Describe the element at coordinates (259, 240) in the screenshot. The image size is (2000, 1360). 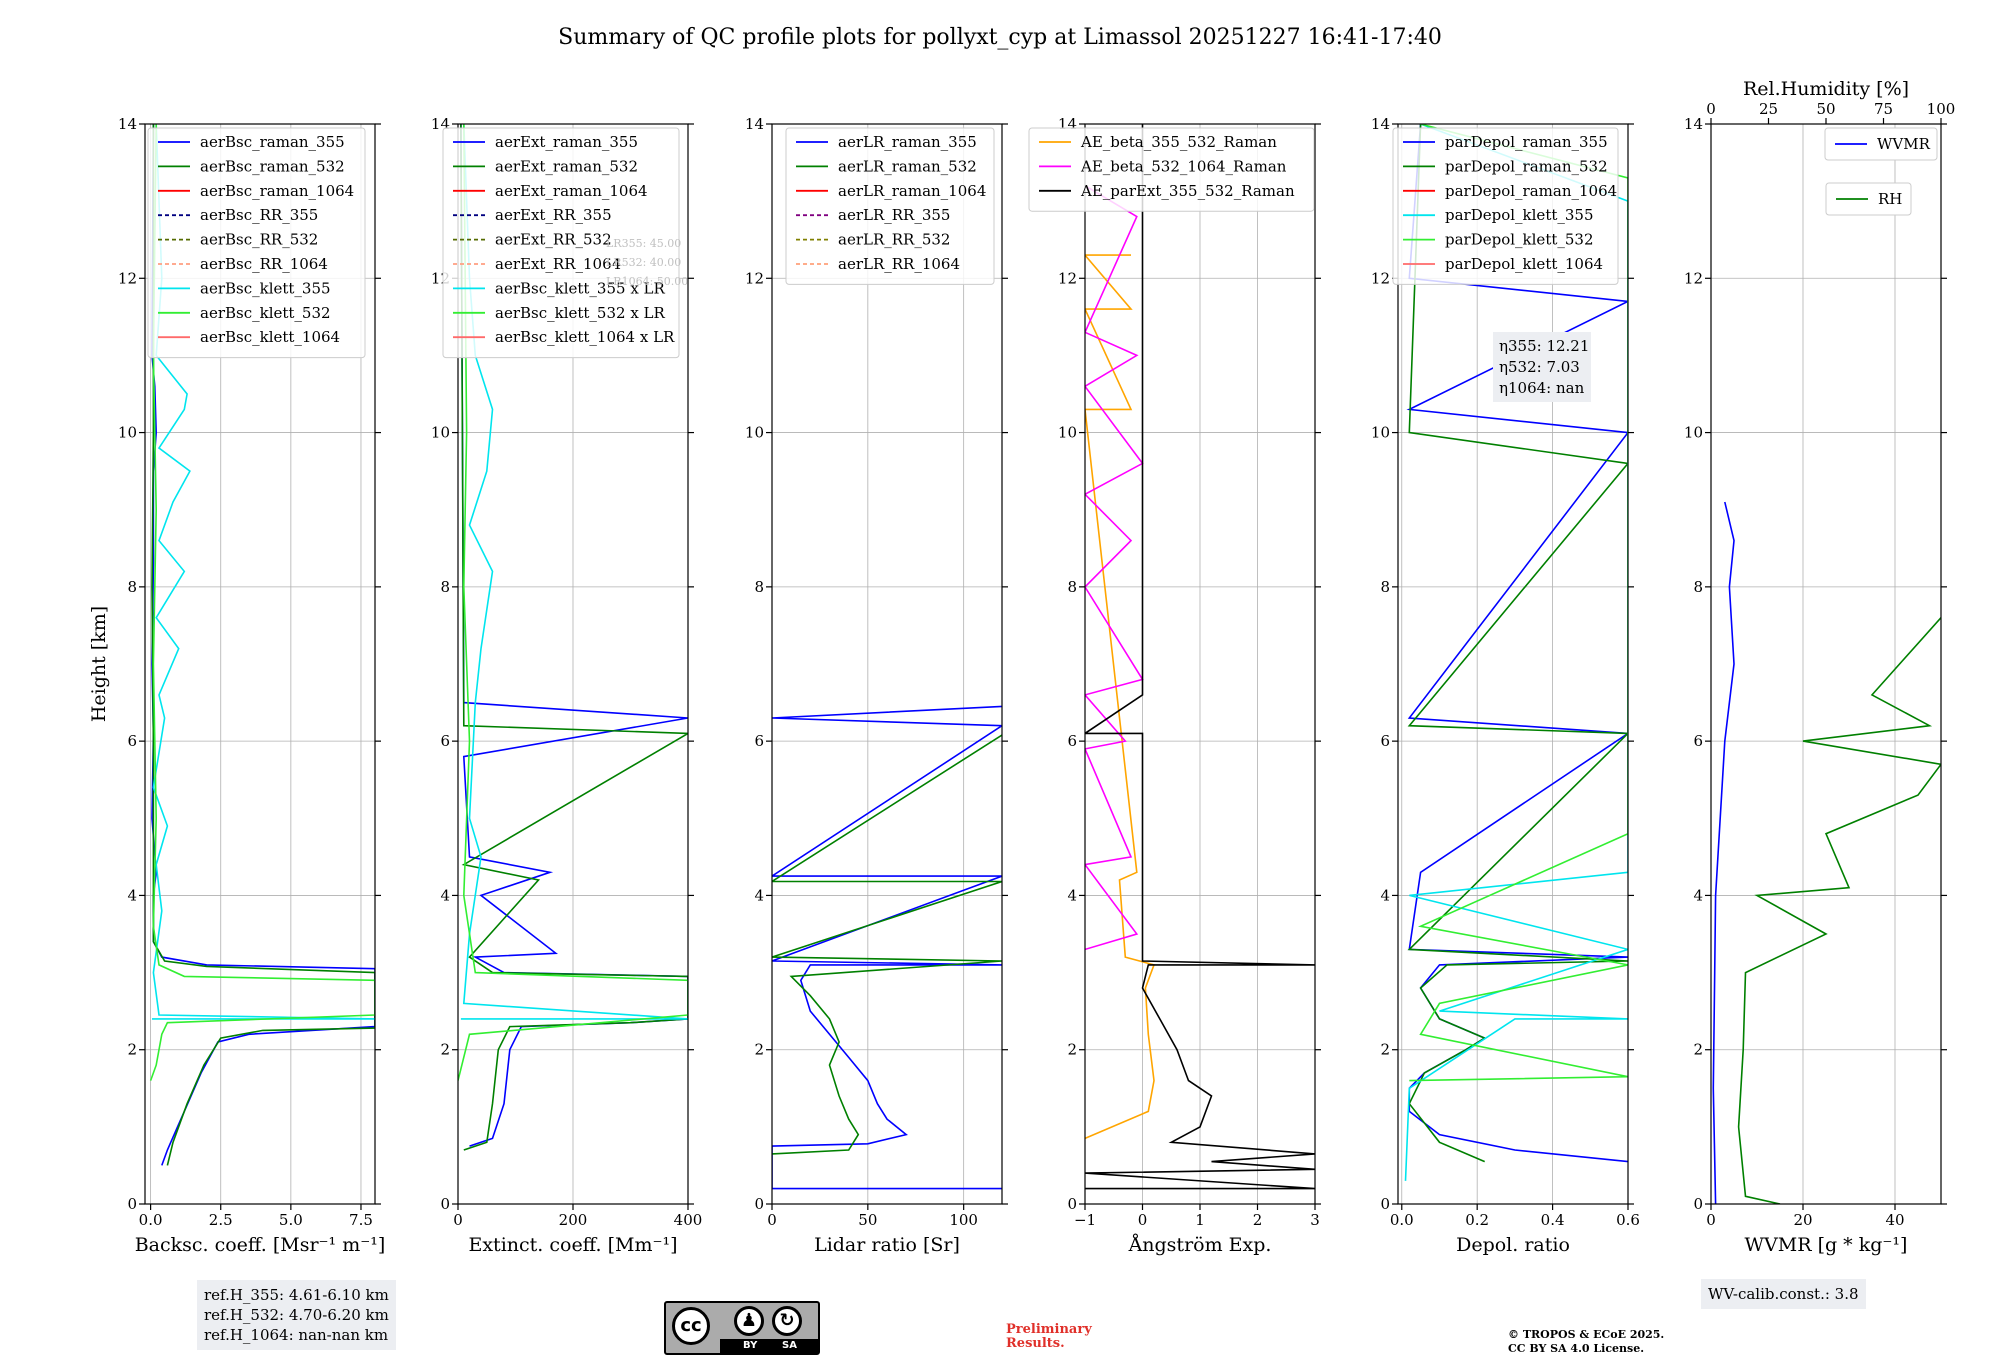
I see `legend-label: aerBsc_RR_532` at that location.